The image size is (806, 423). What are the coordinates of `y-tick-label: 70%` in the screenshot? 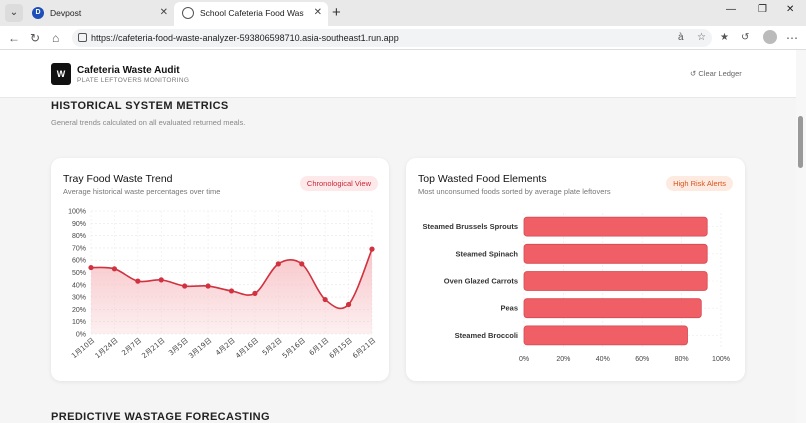 It's located at (79, 248).